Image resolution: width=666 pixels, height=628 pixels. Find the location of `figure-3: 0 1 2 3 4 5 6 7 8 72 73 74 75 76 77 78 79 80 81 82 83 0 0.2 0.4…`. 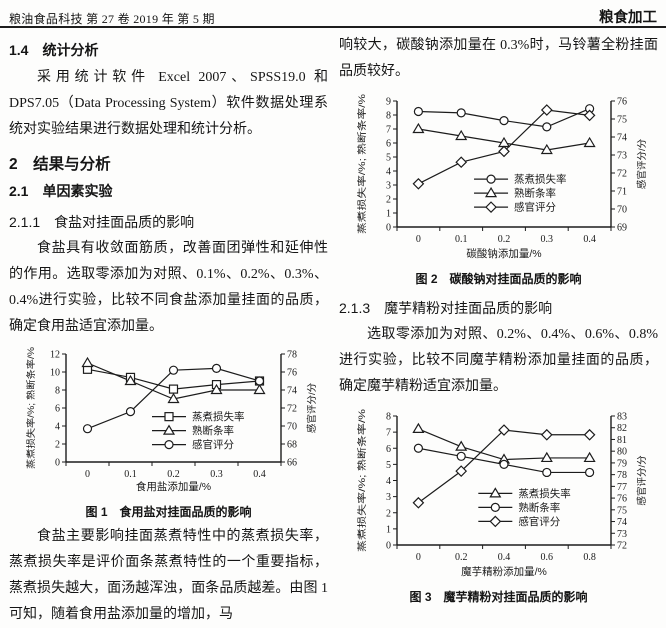

figure-3: 0 1 2 3 4 5 6 7 8 72 73 74 75 76 77 78 79 80 81 82 83 0 0.2 0.4… is located at coordinates (498, 507).